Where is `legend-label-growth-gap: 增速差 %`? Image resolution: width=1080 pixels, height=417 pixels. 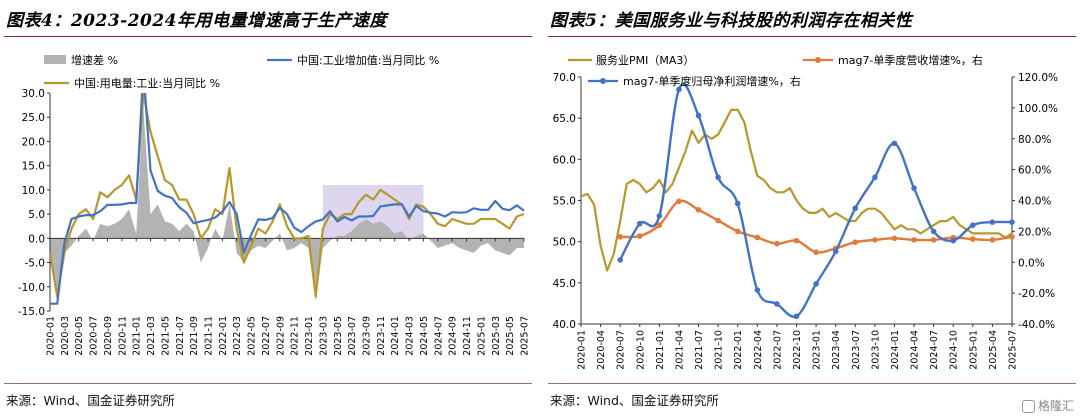
legend-label-growth-gap: 增速差 % is located at coordinates (94, 60).